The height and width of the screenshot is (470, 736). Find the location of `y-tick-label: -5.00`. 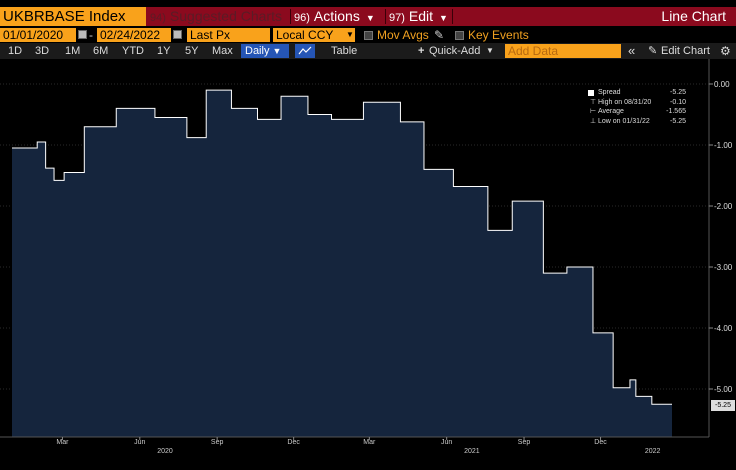

y-tick-label: -5.00 is located at coordinates (723, 389).